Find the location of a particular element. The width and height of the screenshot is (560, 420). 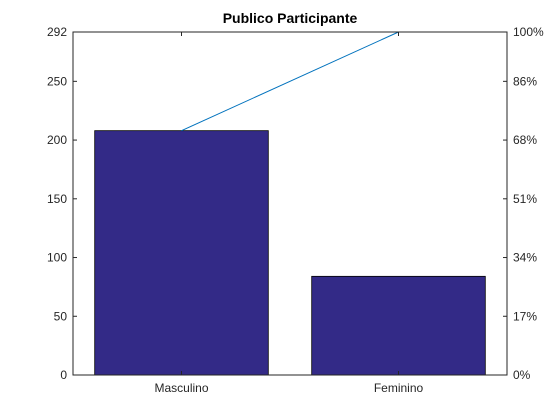

cumulative-line is located at coordinates (290, 81).